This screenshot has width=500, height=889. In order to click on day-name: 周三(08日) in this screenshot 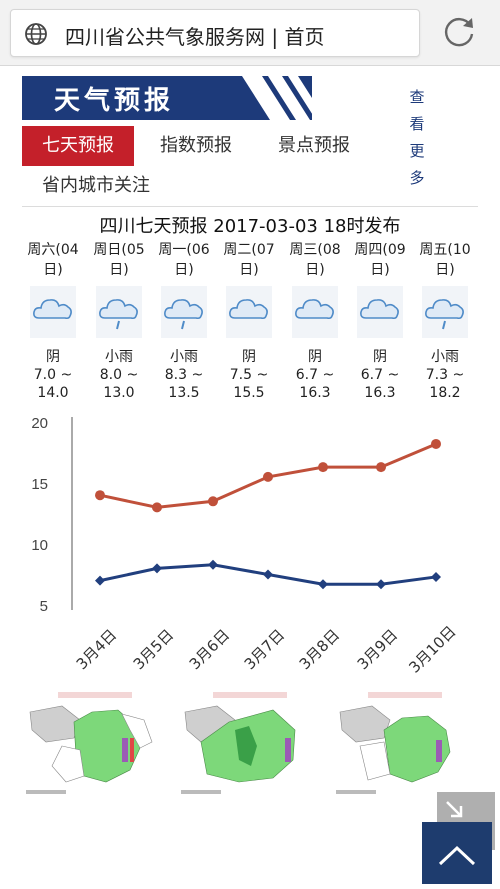, I will do `click(315, 260)`.